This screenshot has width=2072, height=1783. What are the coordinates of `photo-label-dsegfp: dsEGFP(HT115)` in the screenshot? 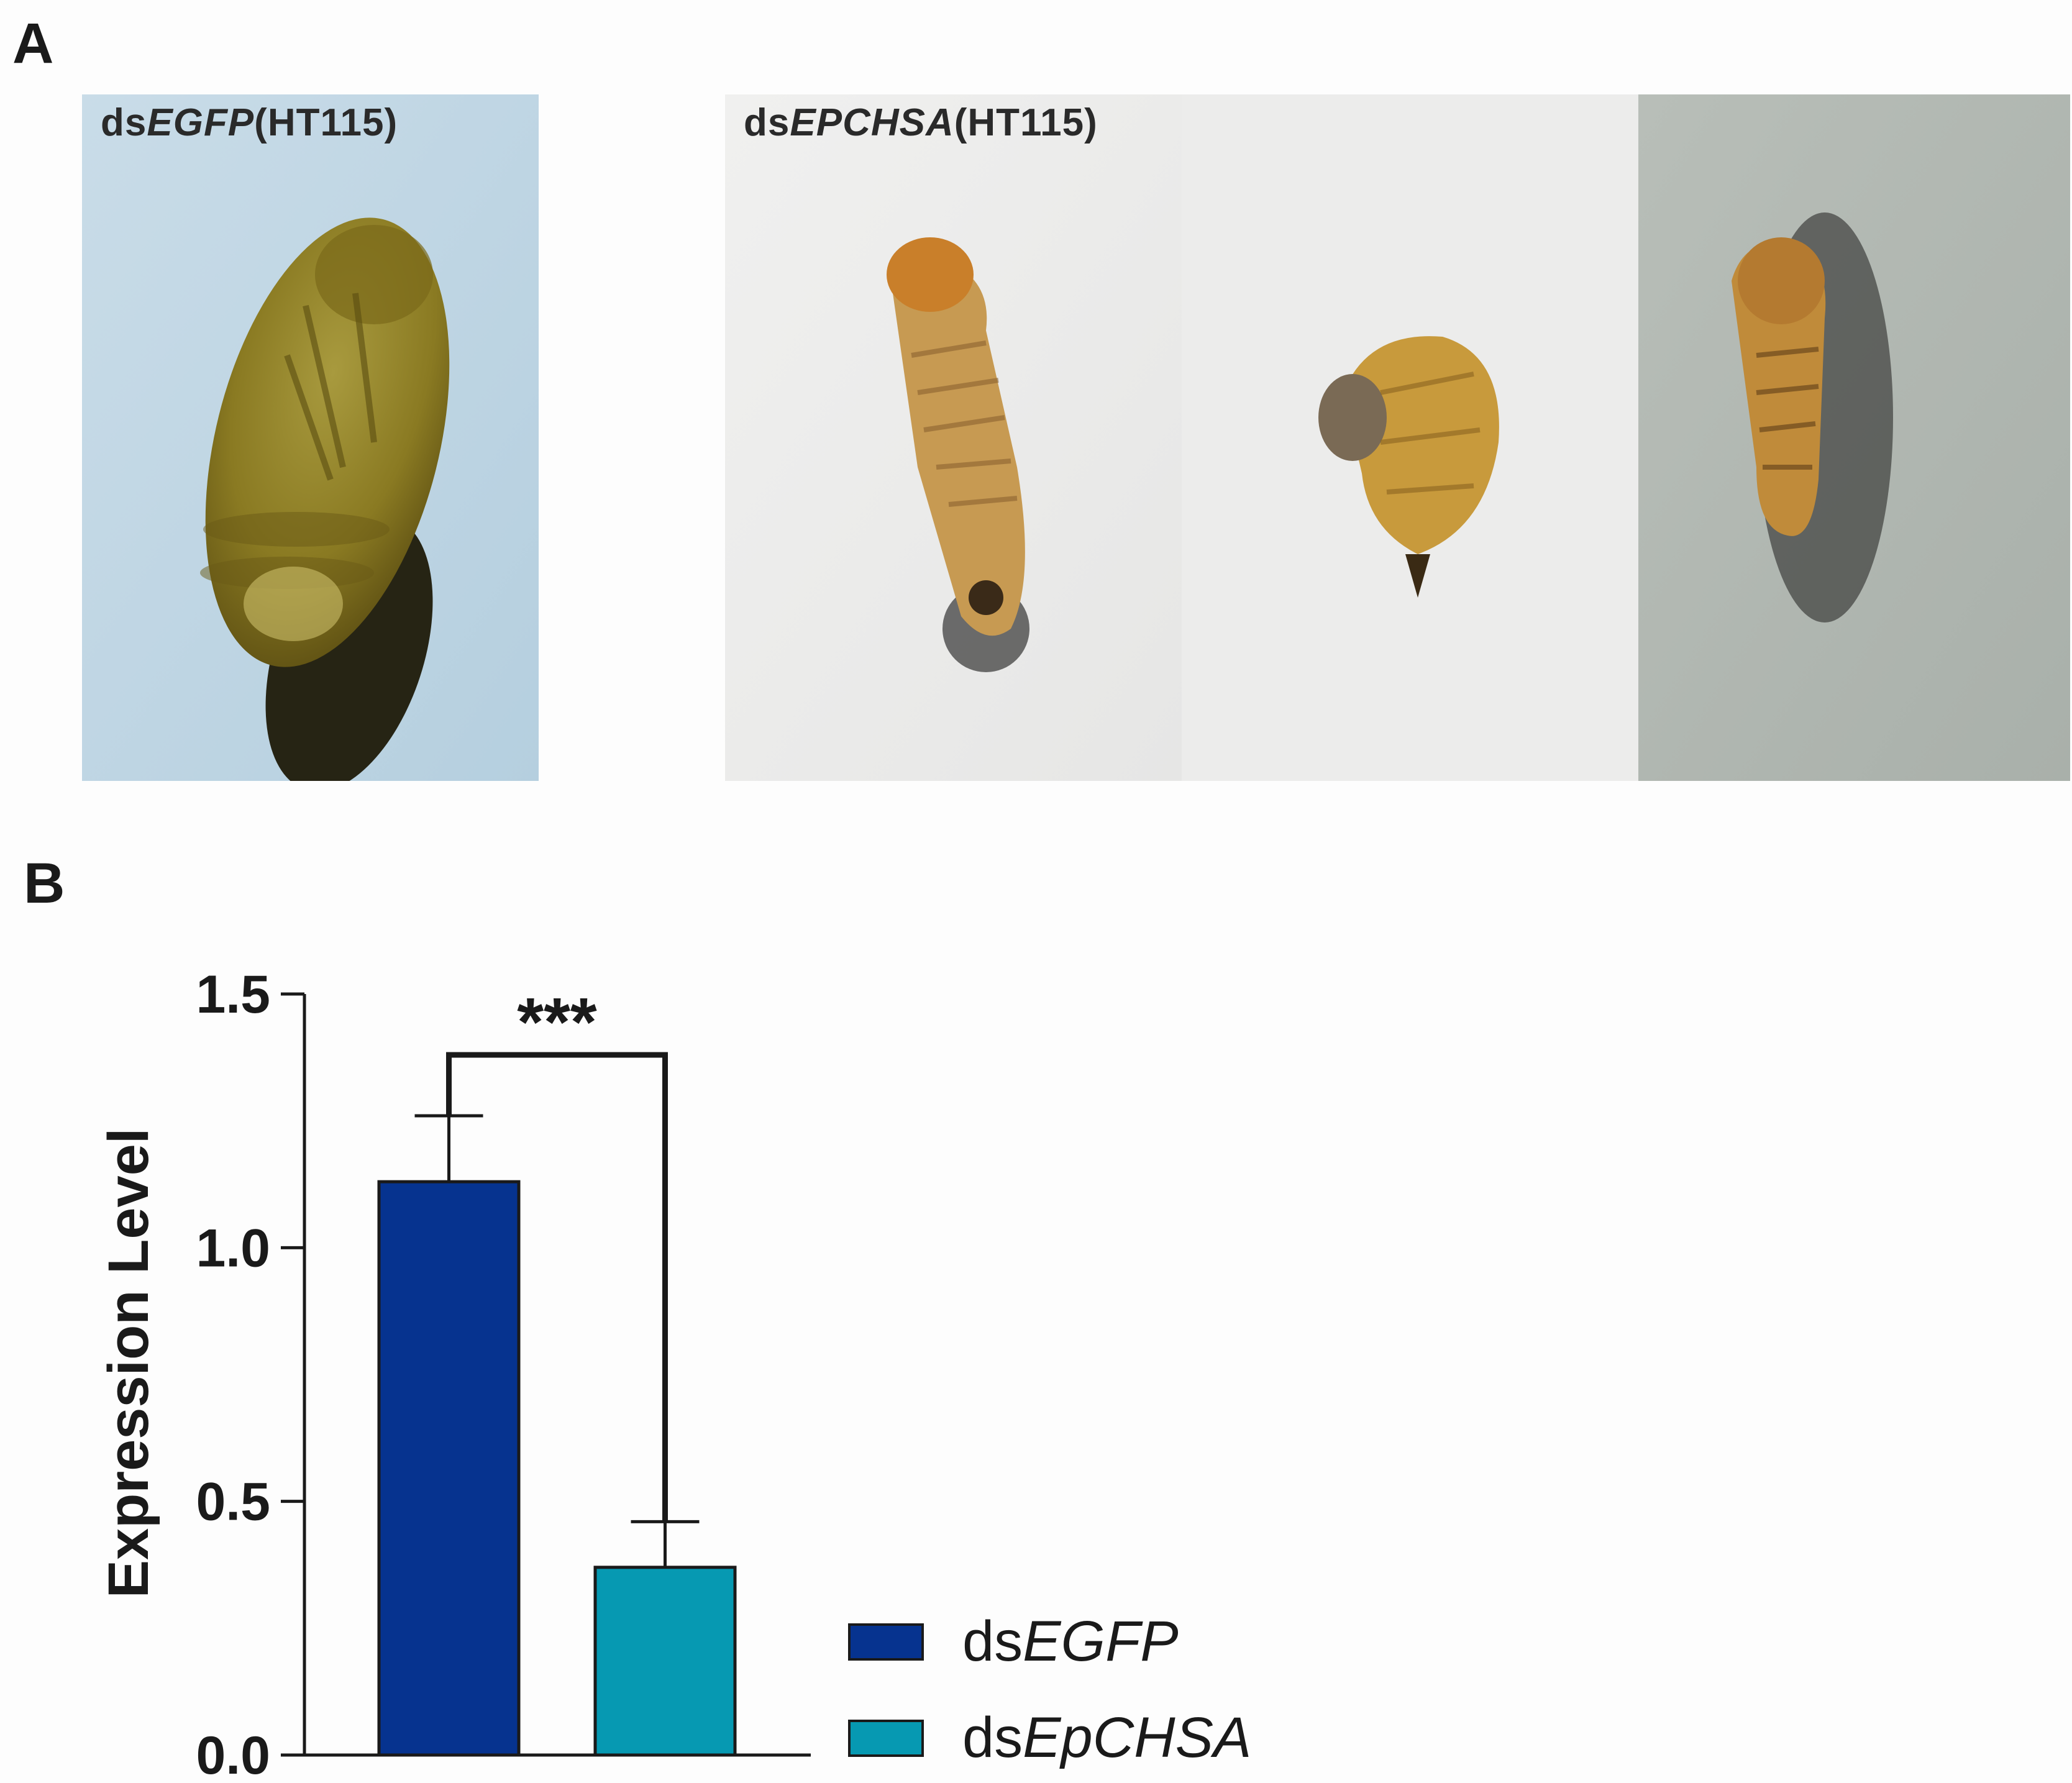 It's located at (250, 122).